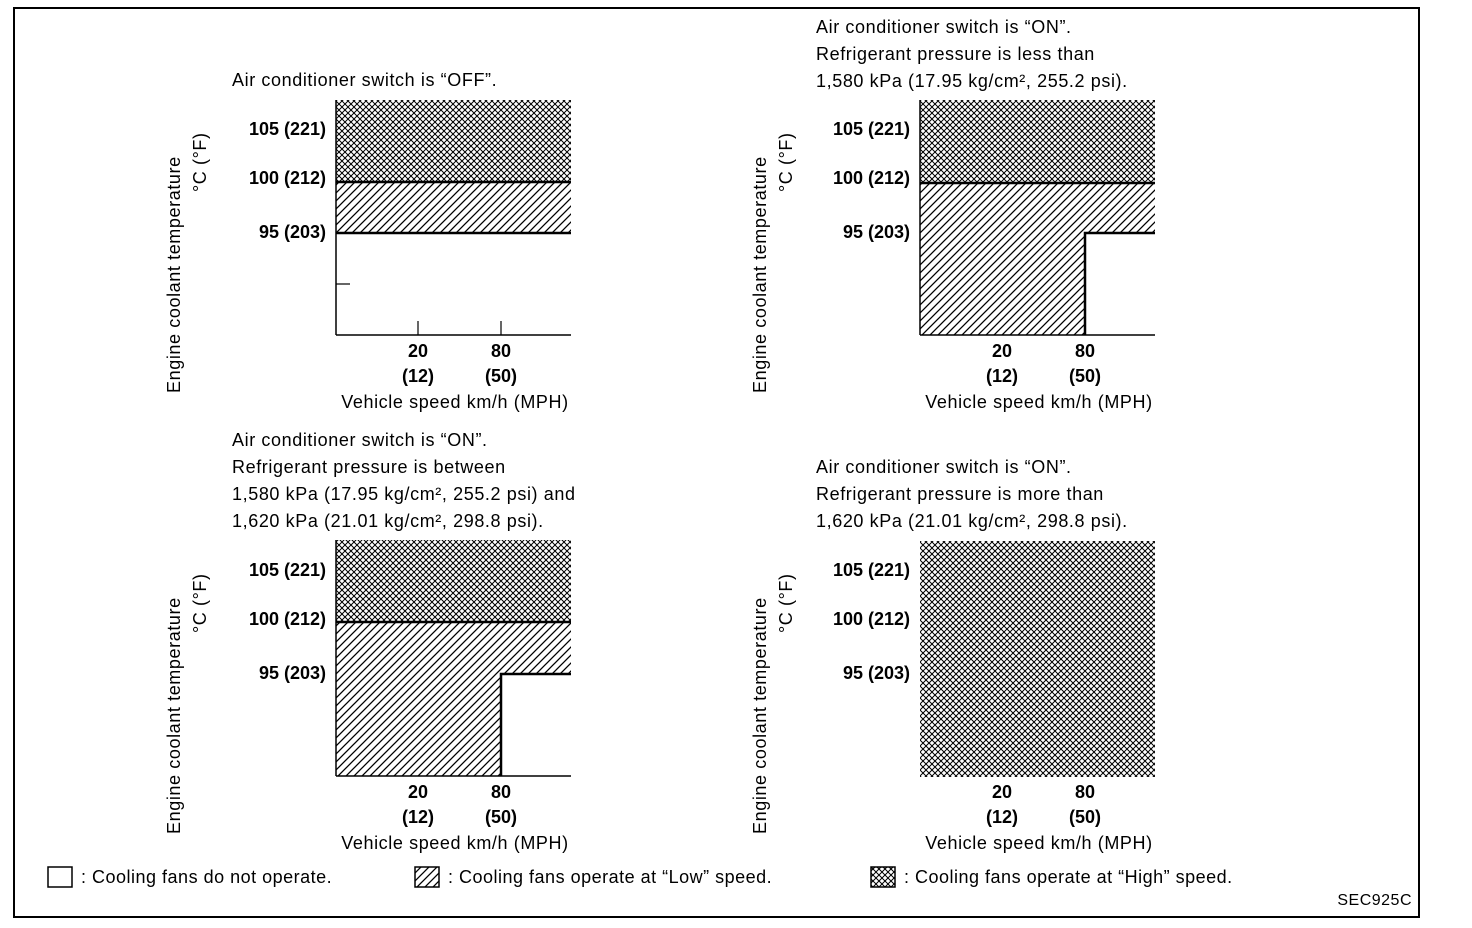 The width and height of the screenshot is (1472, 928). I want to click on panel-4-y-label: Engine coolant temperature, so click(760, 715).